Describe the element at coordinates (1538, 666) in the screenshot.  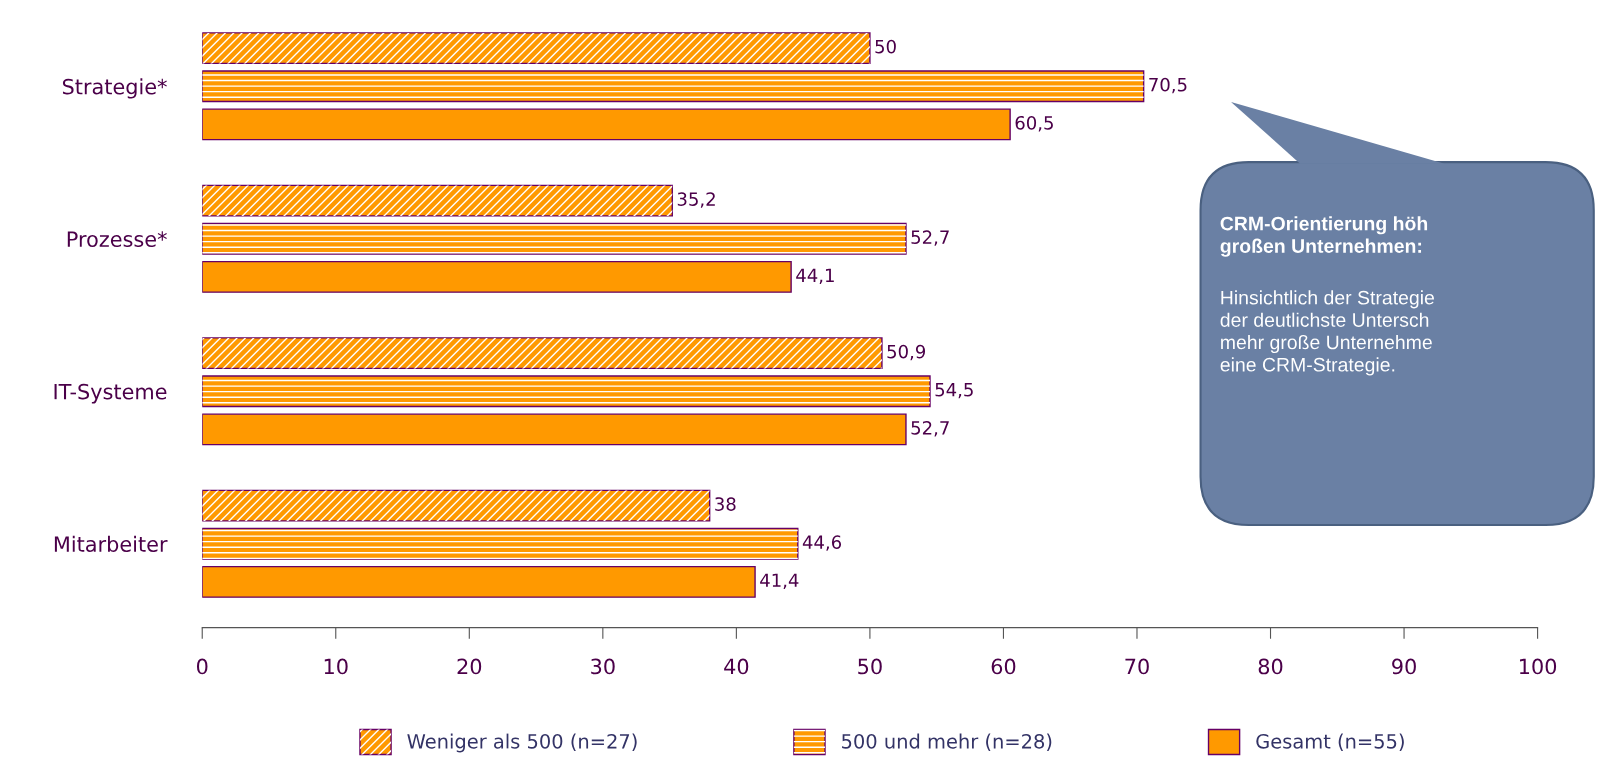
I see `x-tick-label: 100` at that location.